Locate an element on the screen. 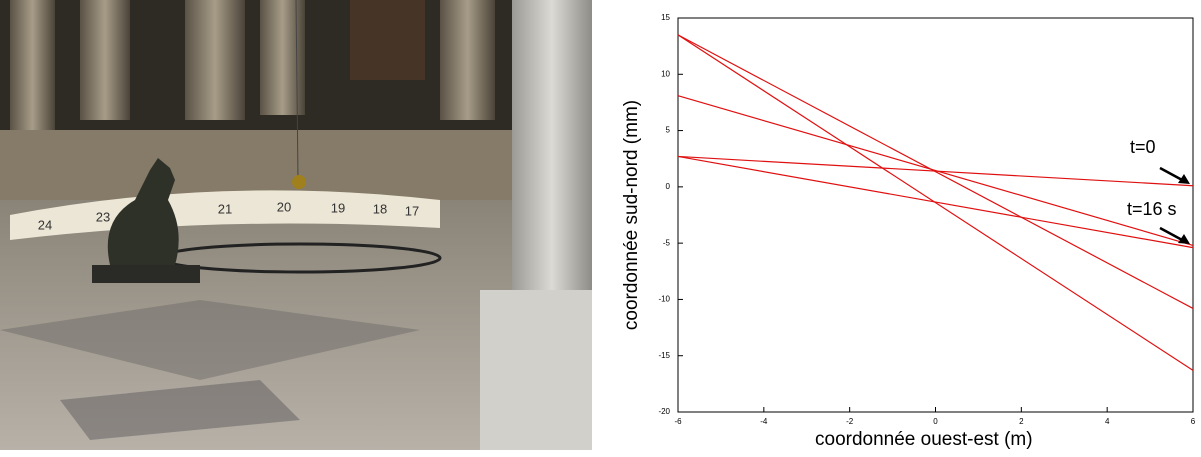 The height and width of the screenshot is (457, 1201). y-tick-label: 10 is located at coordinates (665, 73).